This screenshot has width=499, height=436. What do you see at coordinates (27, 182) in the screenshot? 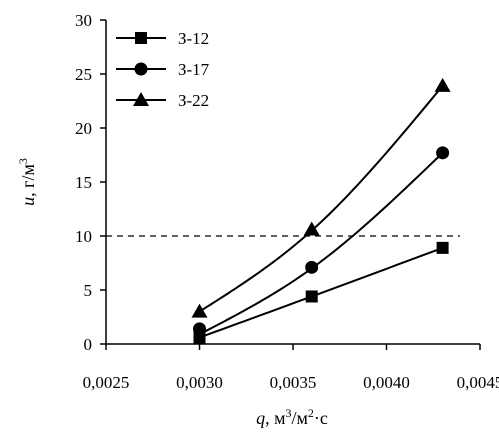
I see `y-axis-label: u, г/м3` at bounding box center [27, 182].